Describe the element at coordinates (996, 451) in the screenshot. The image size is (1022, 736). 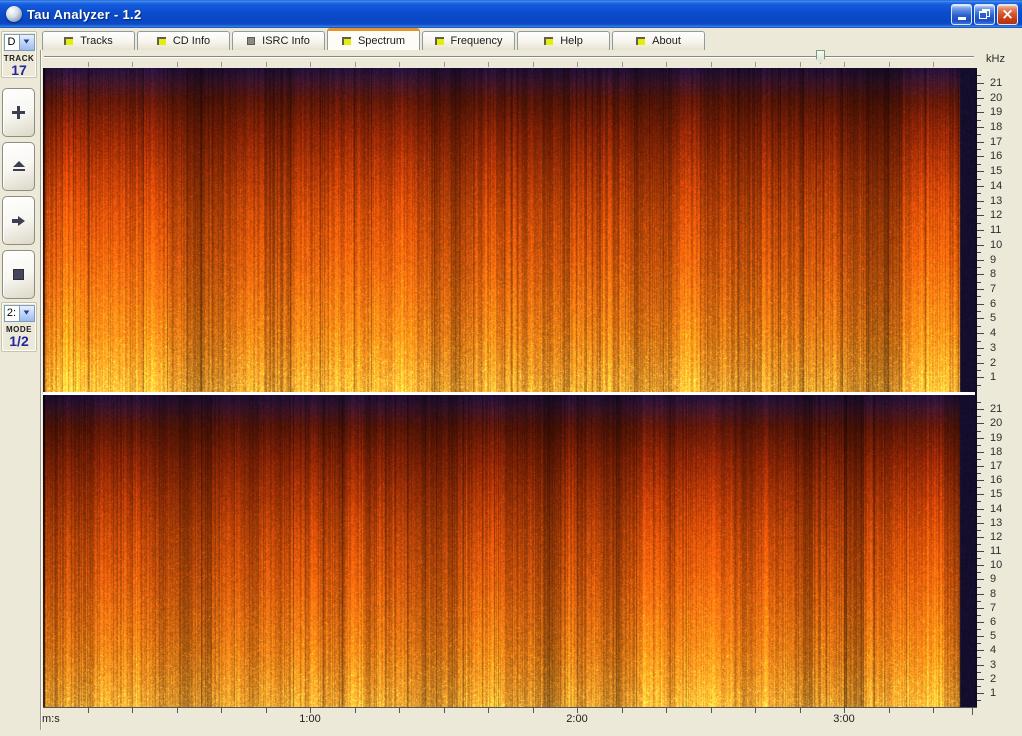
I see `freq-tick-label-ch2: 18` at that location.